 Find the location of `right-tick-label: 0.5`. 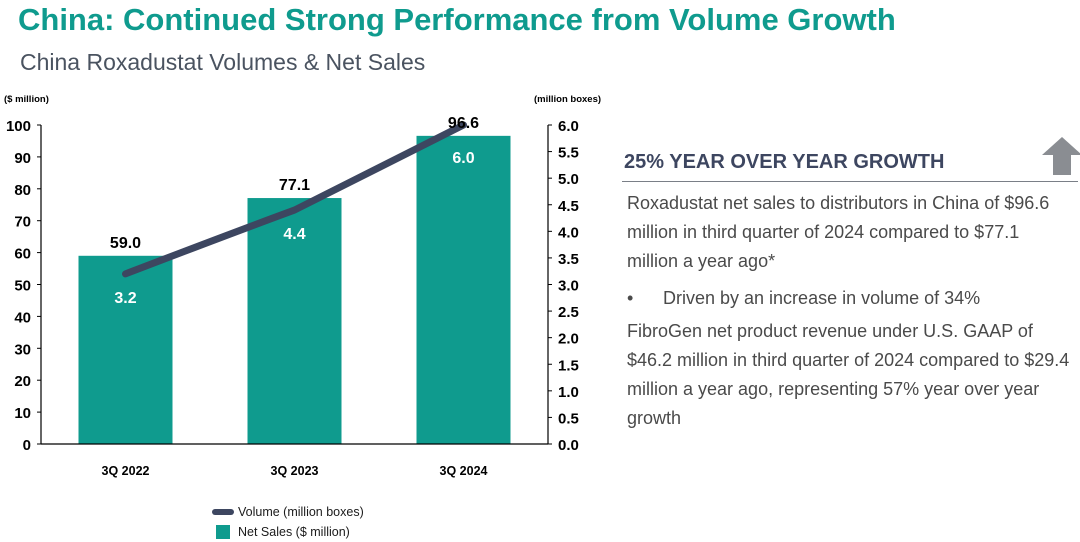

right-tick-label: 0.5 is located at coordinates (568, 418).